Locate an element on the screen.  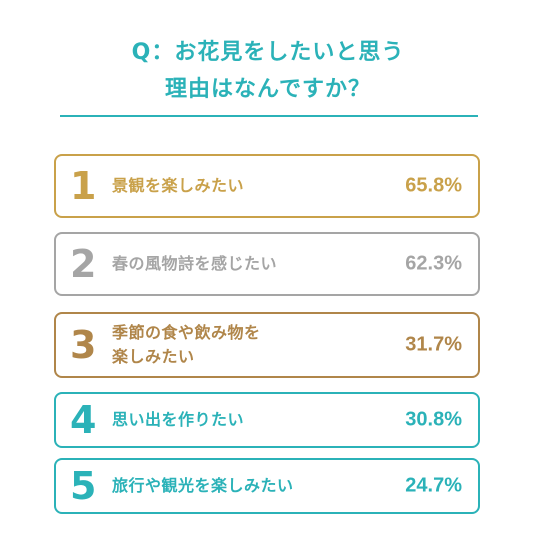
title-divider is located at coordinates (269, 116).